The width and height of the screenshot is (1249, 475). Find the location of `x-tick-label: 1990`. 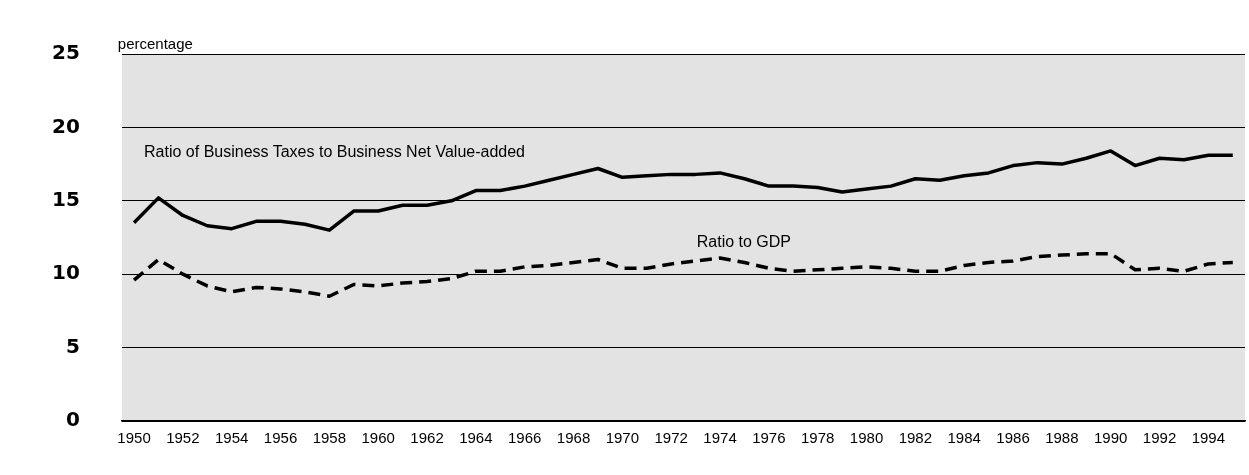

x-tick-label: 1990 is located at coordinates (1111, 438).